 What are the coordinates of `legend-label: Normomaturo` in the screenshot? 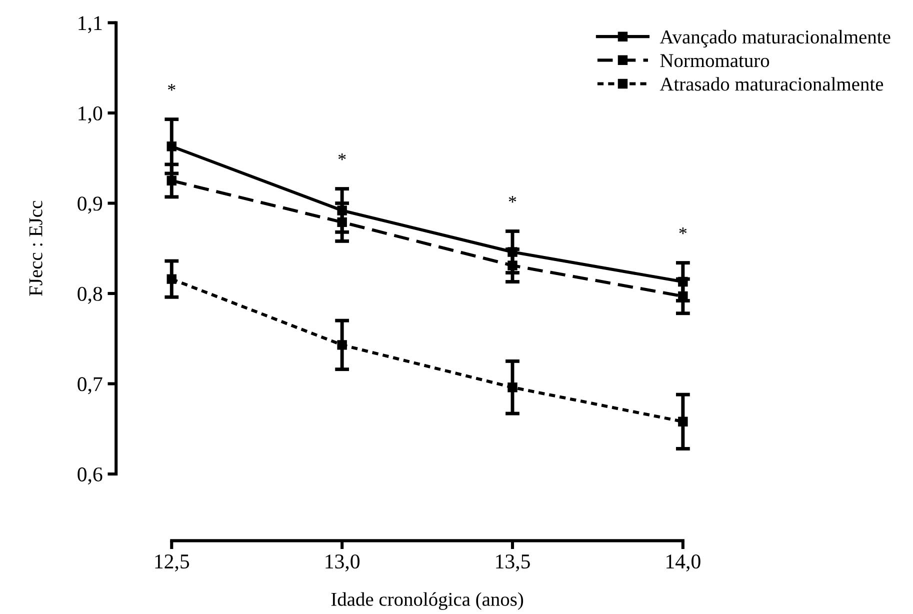 It's located at (715, 61).